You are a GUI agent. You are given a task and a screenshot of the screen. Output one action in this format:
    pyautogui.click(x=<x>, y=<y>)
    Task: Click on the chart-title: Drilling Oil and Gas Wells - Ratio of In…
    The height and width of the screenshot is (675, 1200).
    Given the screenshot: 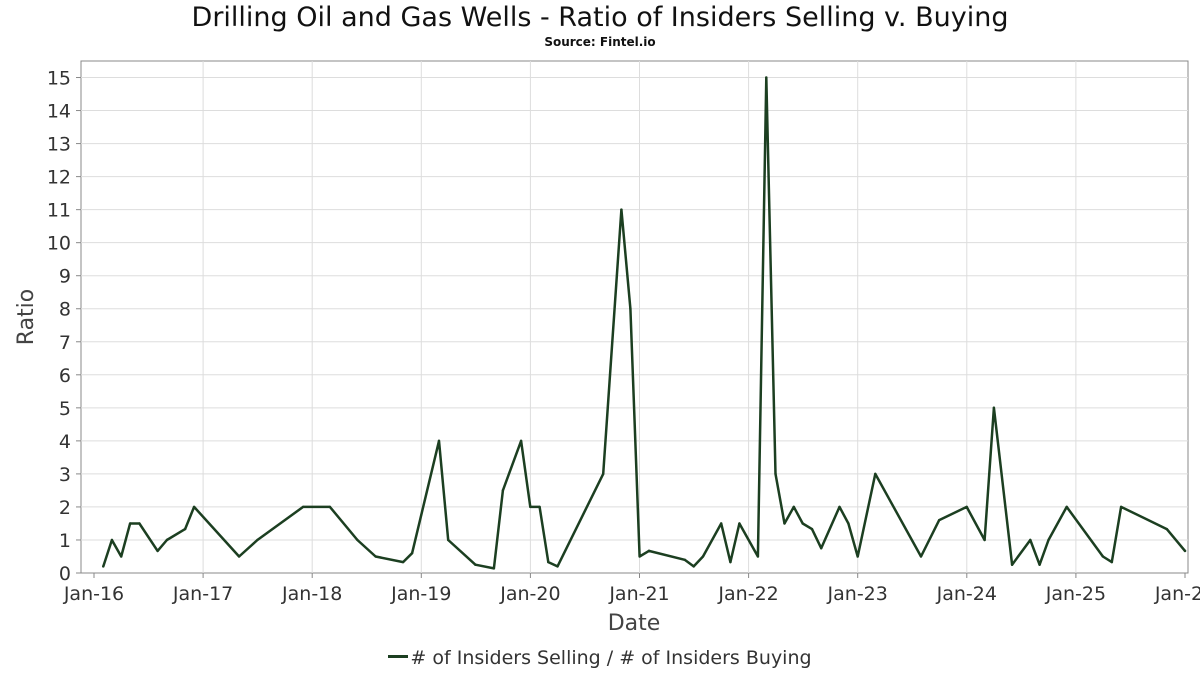 What is the action you would take?
    pyautogui.click(x=600, y=17)
    